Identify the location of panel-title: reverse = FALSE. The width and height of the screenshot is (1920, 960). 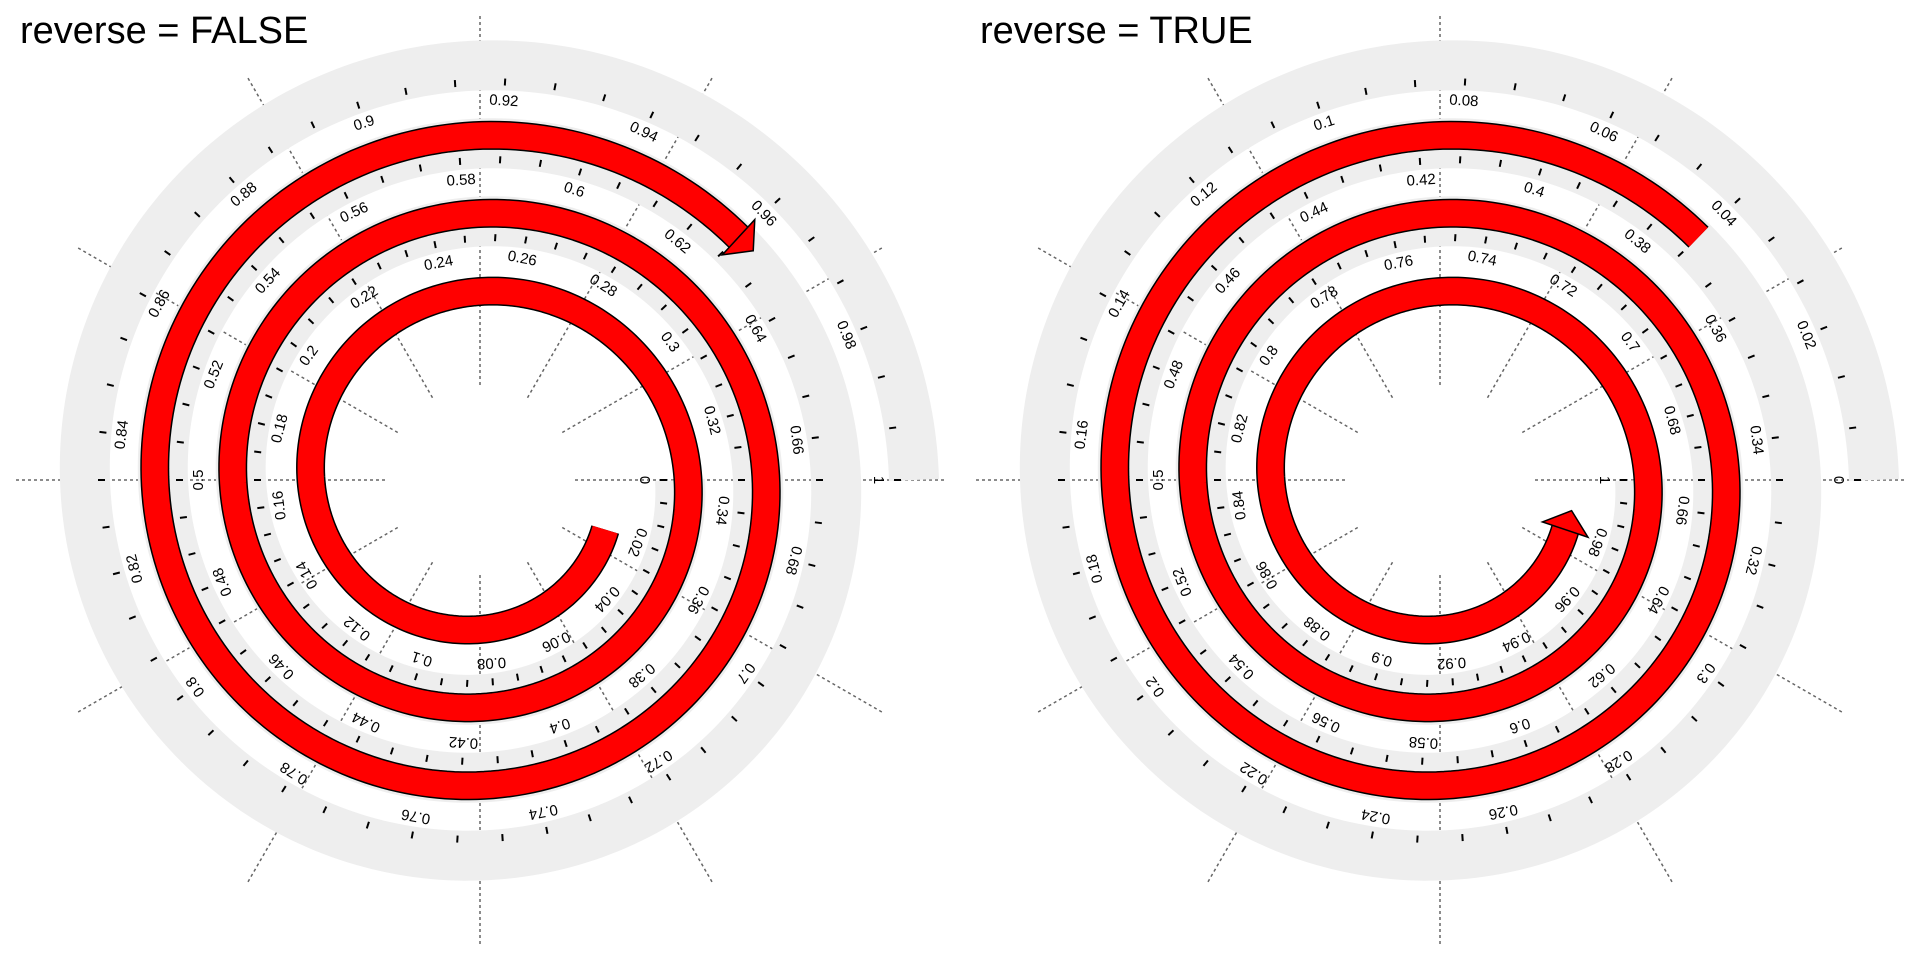
(164, 31).